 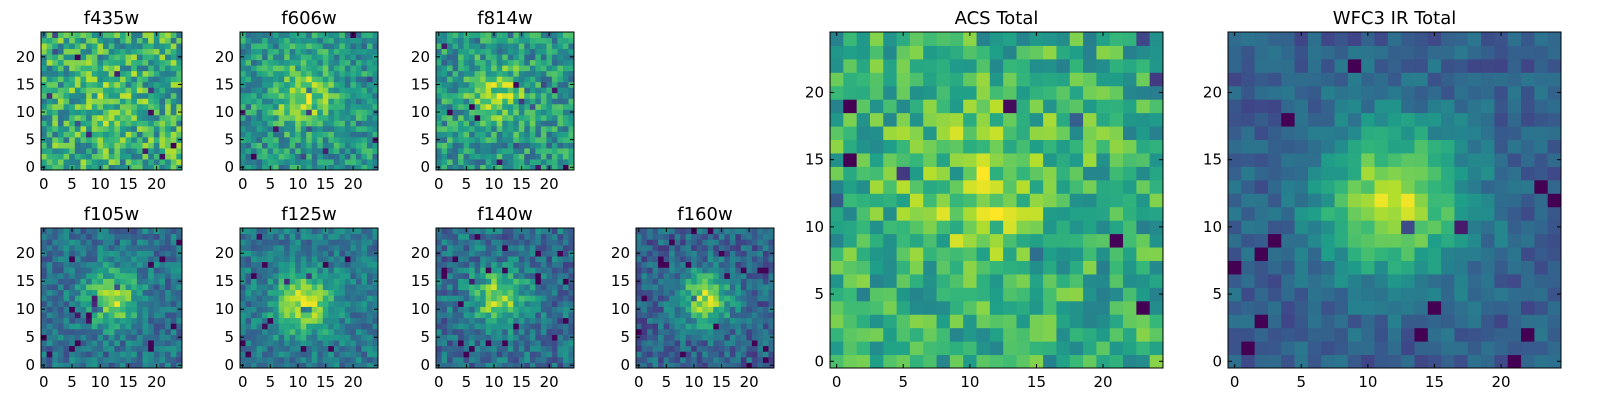 I want to click on y-tick-label: 5, so click(x=625, y=337).